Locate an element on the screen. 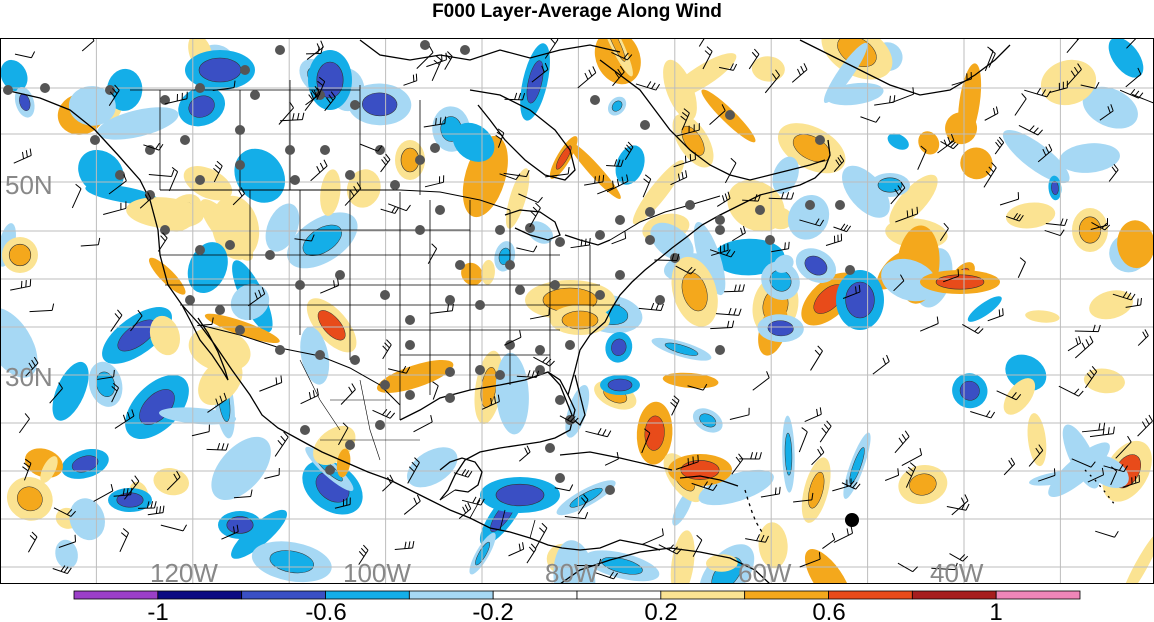 The width and height of the screenshot is (1154, 622). florida is located at coordinates (566, 399).